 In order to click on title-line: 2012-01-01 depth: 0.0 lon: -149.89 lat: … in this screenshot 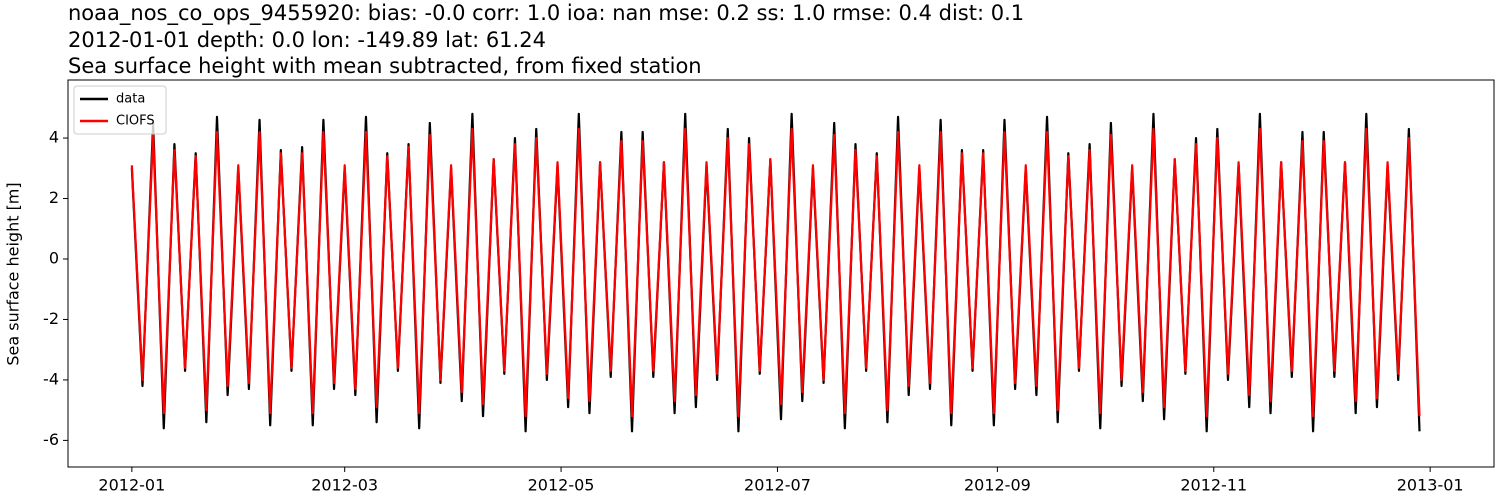, I will do `click(307, 40)`.